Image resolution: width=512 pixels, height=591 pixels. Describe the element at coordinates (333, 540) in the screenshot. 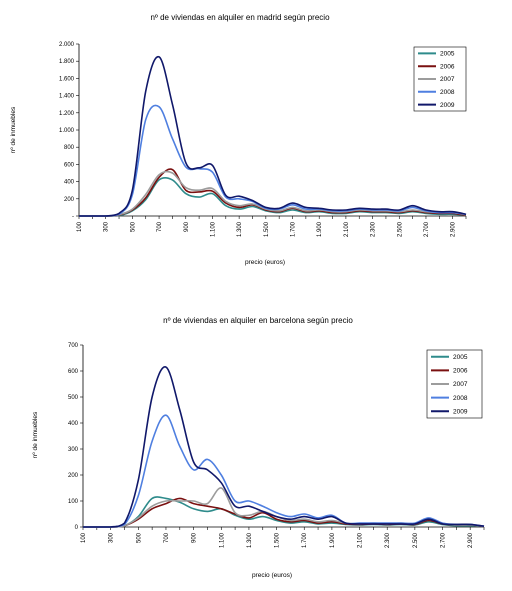

I see `barcelona-x-tick-label: 1.900` at that location.